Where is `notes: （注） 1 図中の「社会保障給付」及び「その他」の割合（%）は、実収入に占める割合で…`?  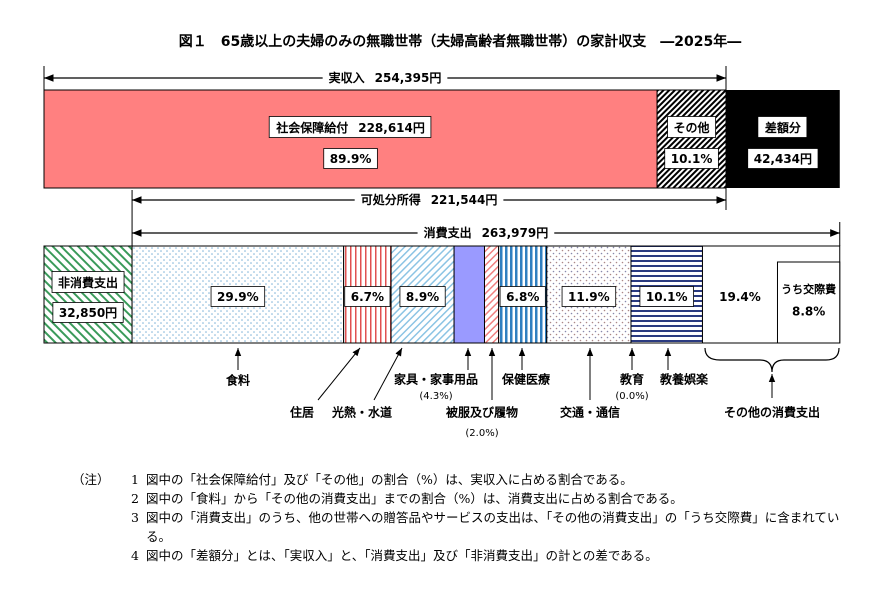 notes: （注） 1 図中の「社会保障給付」及び「その他」の割合（%）は、実収入に占める割合で… is located at coordinates (462, 517).